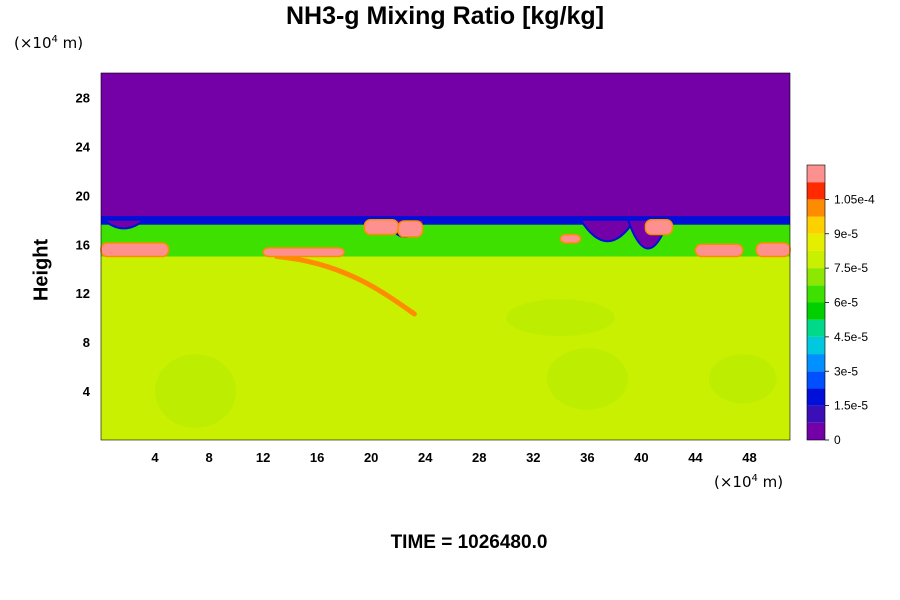 This screenshot has width=900, height=600. I want to click on colorbar-tick-label: 4.5e-5, so click(851, 337).